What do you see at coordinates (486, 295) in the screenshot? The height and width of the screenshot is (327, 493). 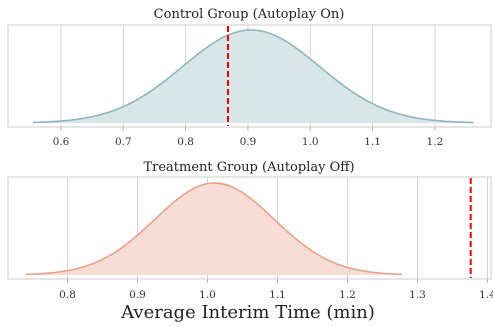 I see `treatment-tick-label: 1.4` at bounding box center [486, 295].